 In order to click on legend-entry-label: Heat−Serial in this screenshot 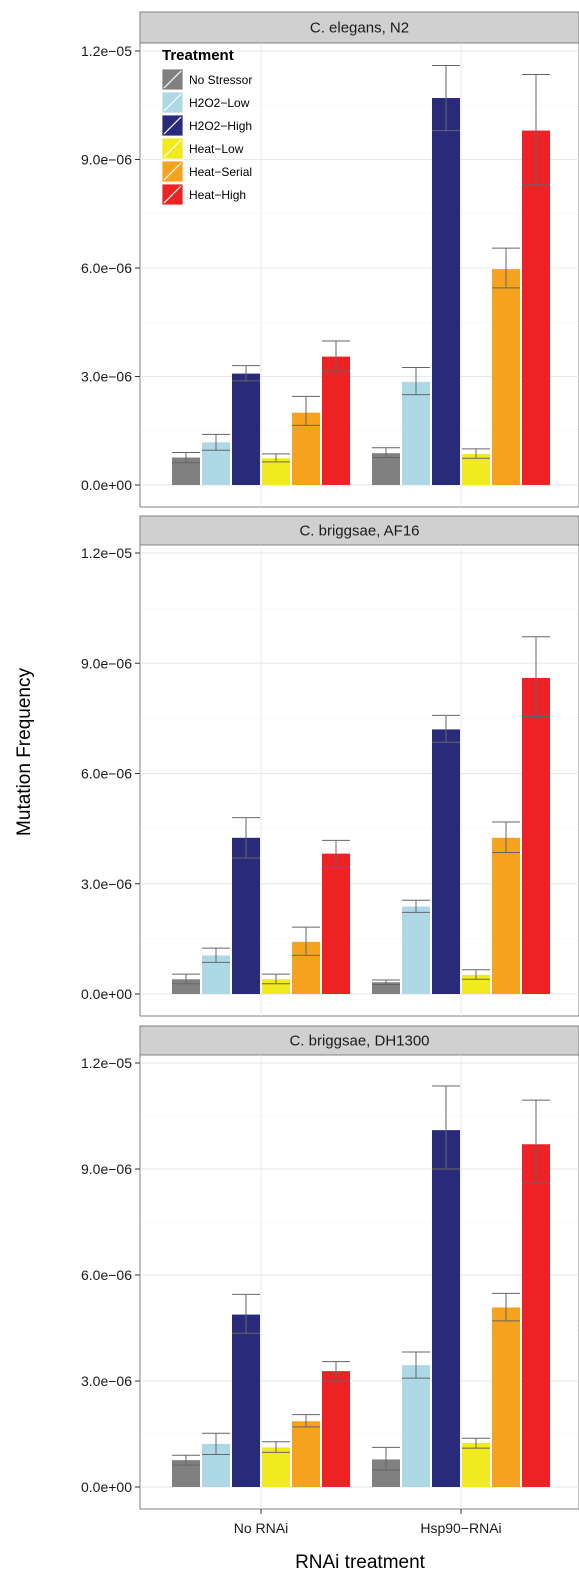, I will do `click(220, 172)`.